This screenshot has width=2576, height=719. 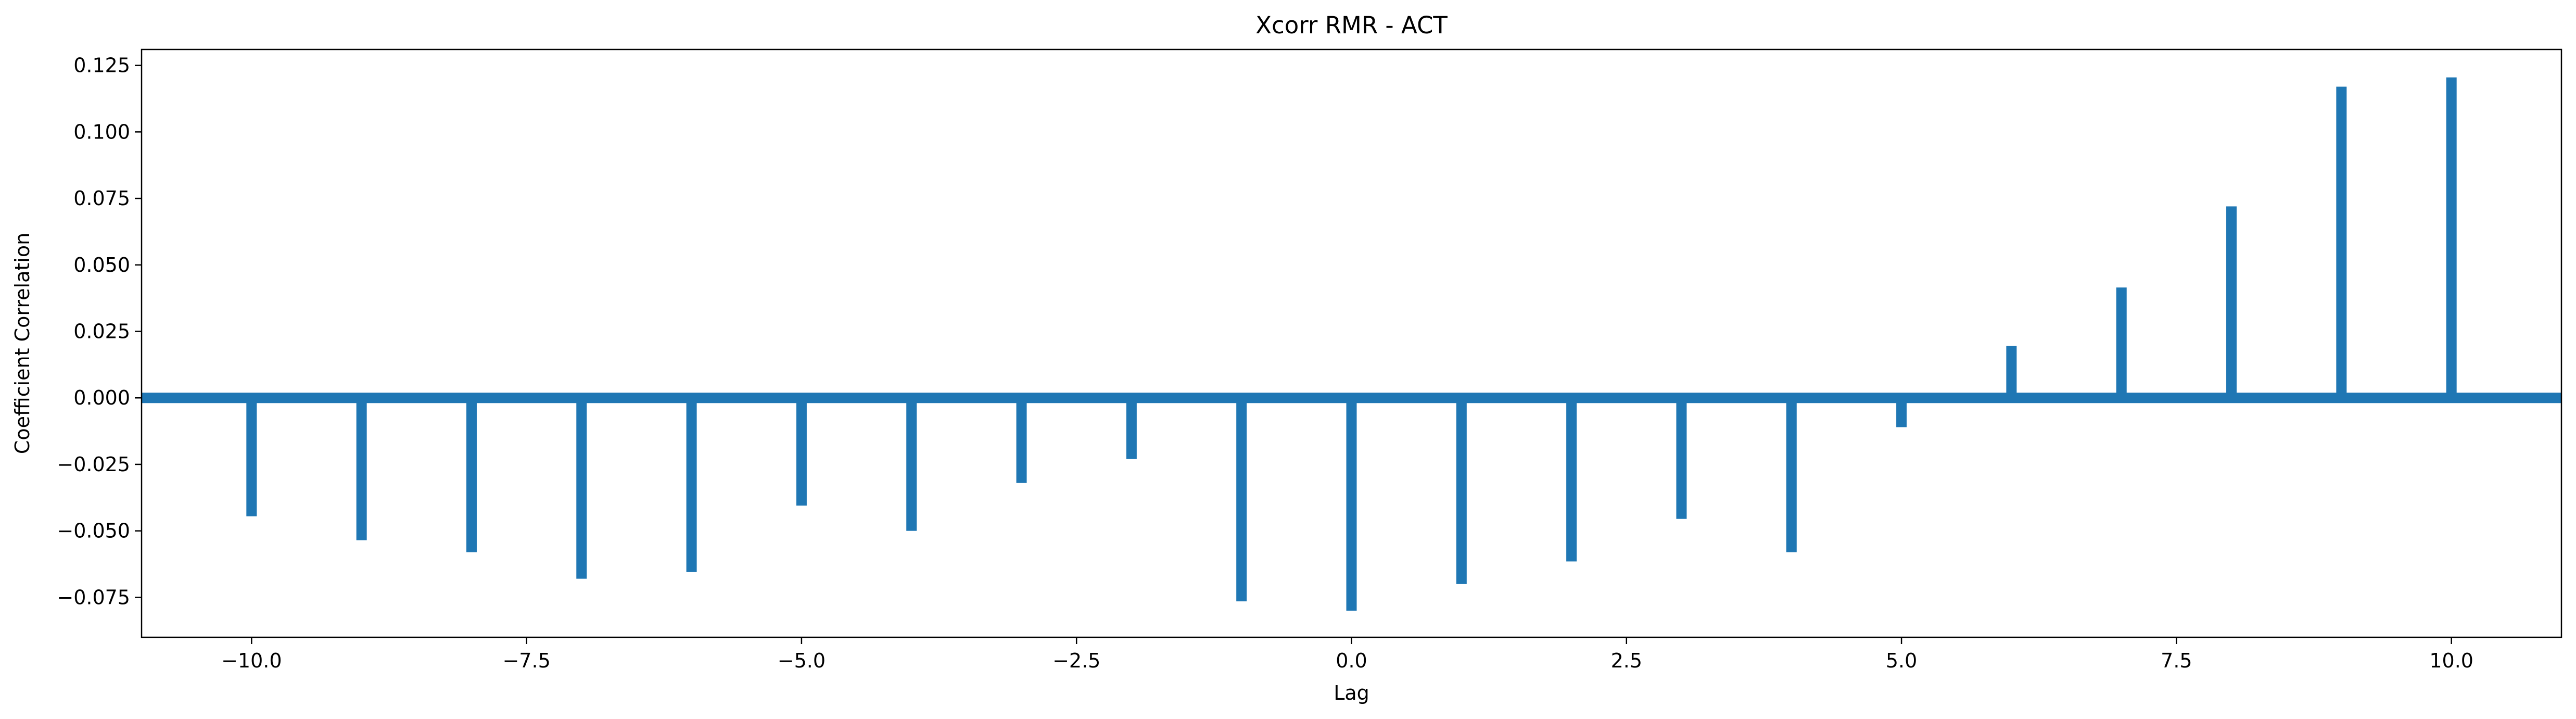 I want to click on x-axis-label: Lag, so click(x=1351, y=693).